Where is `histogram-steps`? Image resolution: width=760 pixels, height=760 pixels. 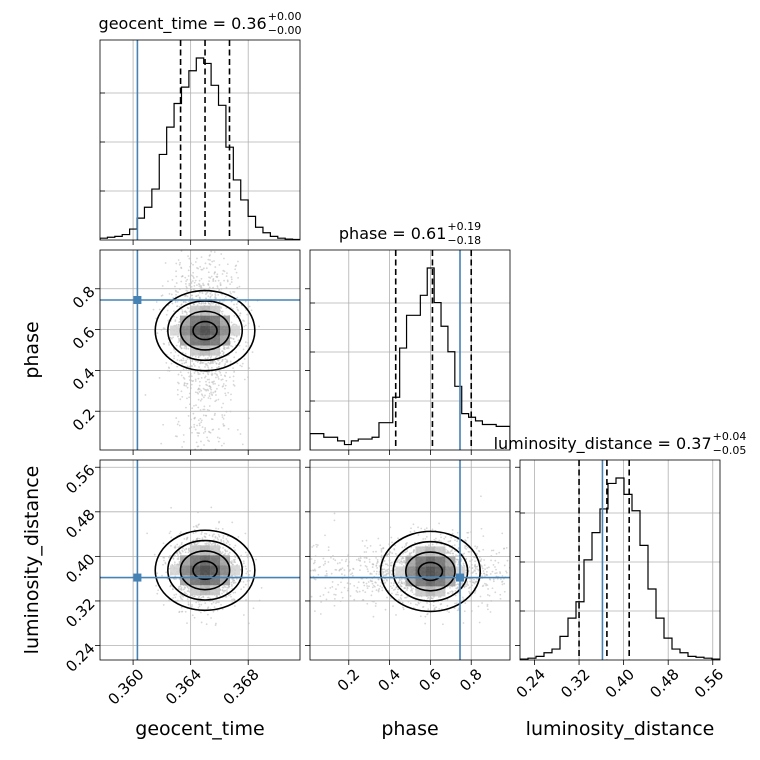
histogram-steps is located at coordinates (410, 358).